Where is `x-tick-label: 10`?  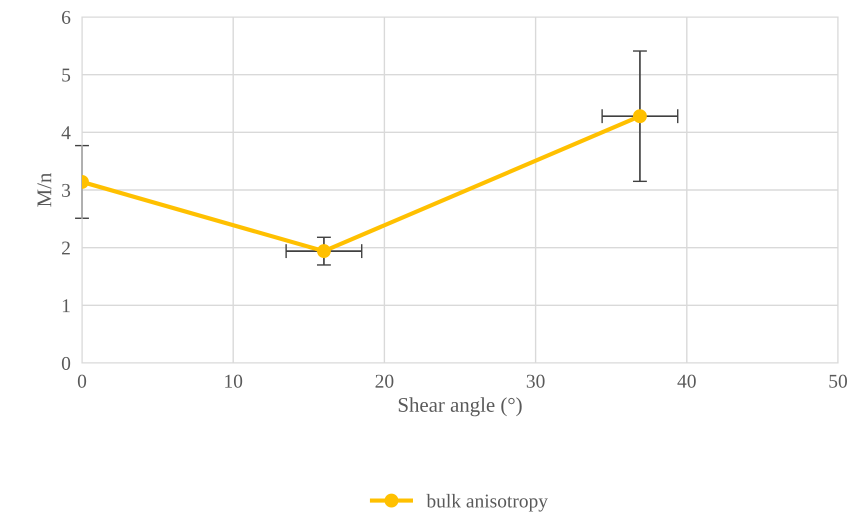
x-tick-label: 10 is located at coordinates (233, 381).